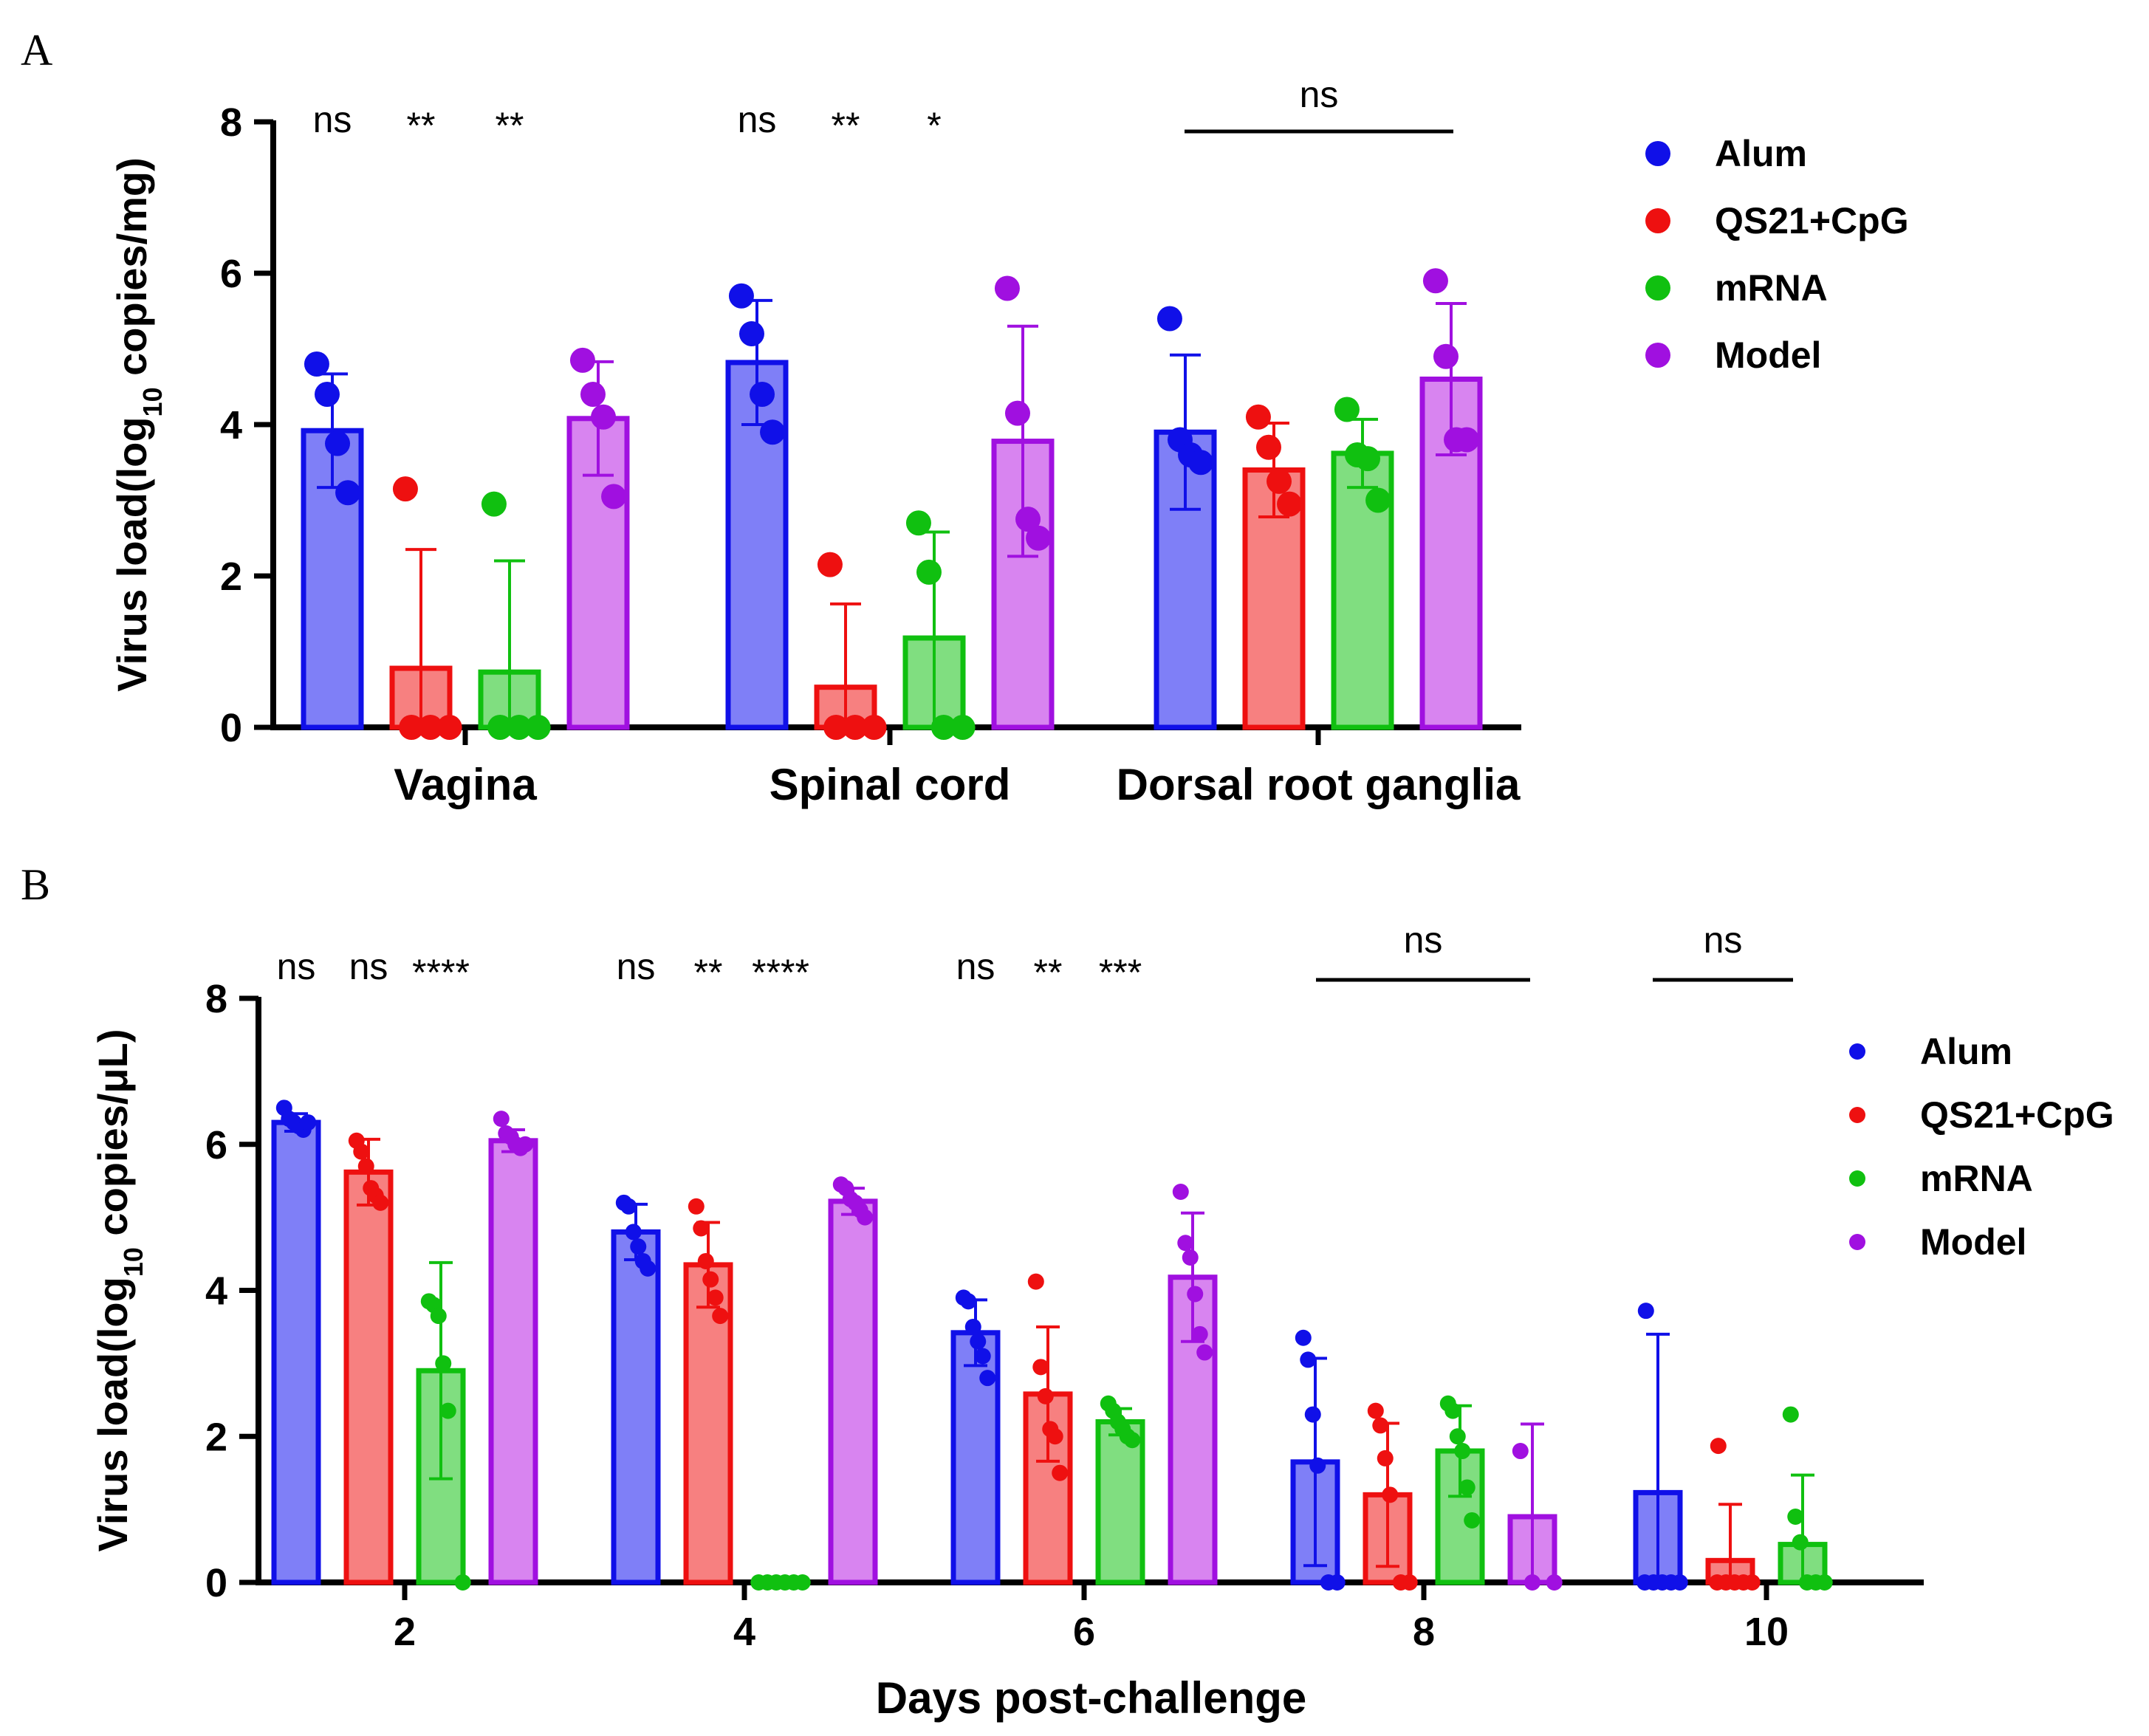 The image size is (2149, 1736). What do you see at coordinates (36, 50) in the screenshot?
I see `panel-letter: A` at bounding box center [36, 50].